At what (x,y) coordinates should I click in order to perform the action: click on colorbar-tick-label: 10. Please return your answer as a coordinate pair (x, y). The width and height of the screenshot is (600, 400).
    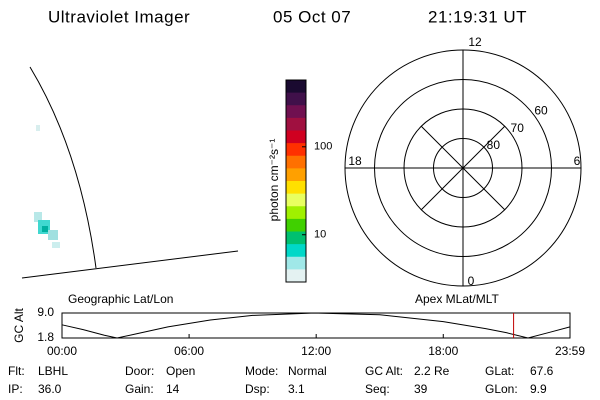
    Looking at the image, I should click on (320, 235).